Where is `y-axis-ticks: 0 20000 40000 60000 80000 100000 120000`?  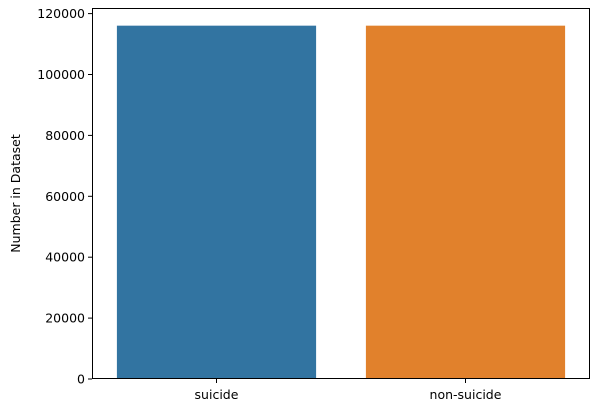 y-axis-ticks: 0 20000 40000 60000 80000 100000 120000 is located at coordinates (64, 196).